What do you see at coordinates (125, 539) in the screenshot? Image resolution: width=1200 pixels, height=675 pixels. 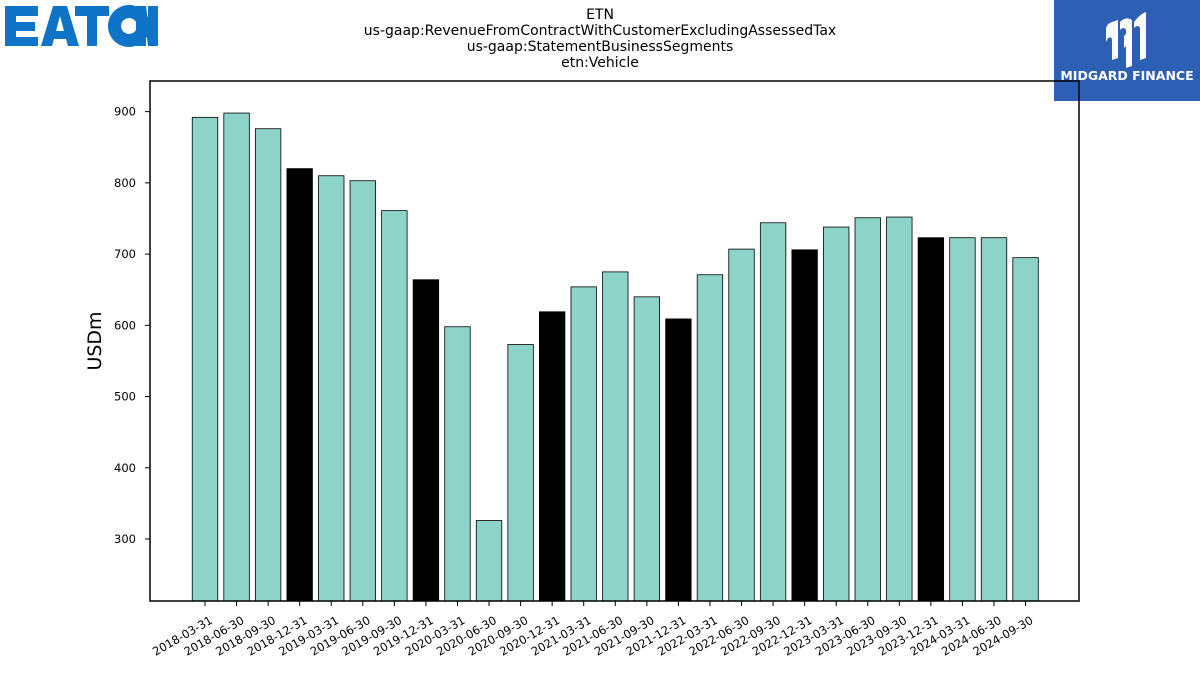 I see `y-tick-label: 300` at bounding box center [125, 539].